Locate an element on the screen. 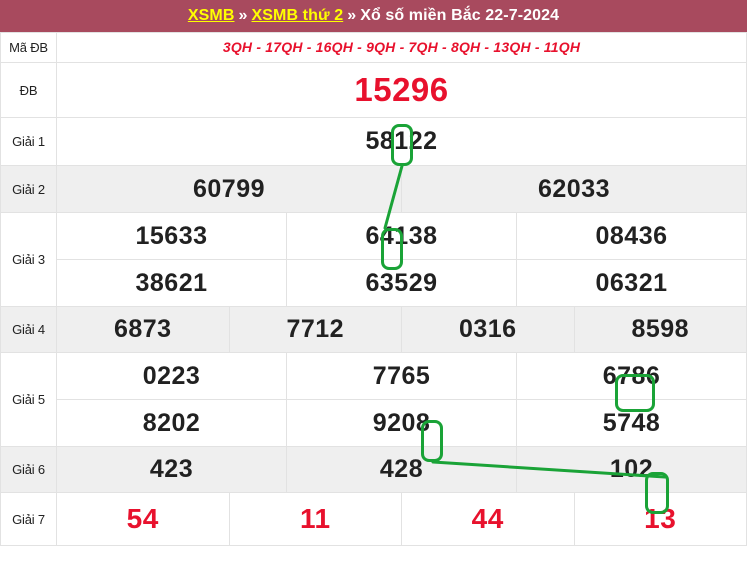 The width and height of the screenshot is (747, 579). cell-giai-3-5: 63529 is located at coordinates (401, 283).